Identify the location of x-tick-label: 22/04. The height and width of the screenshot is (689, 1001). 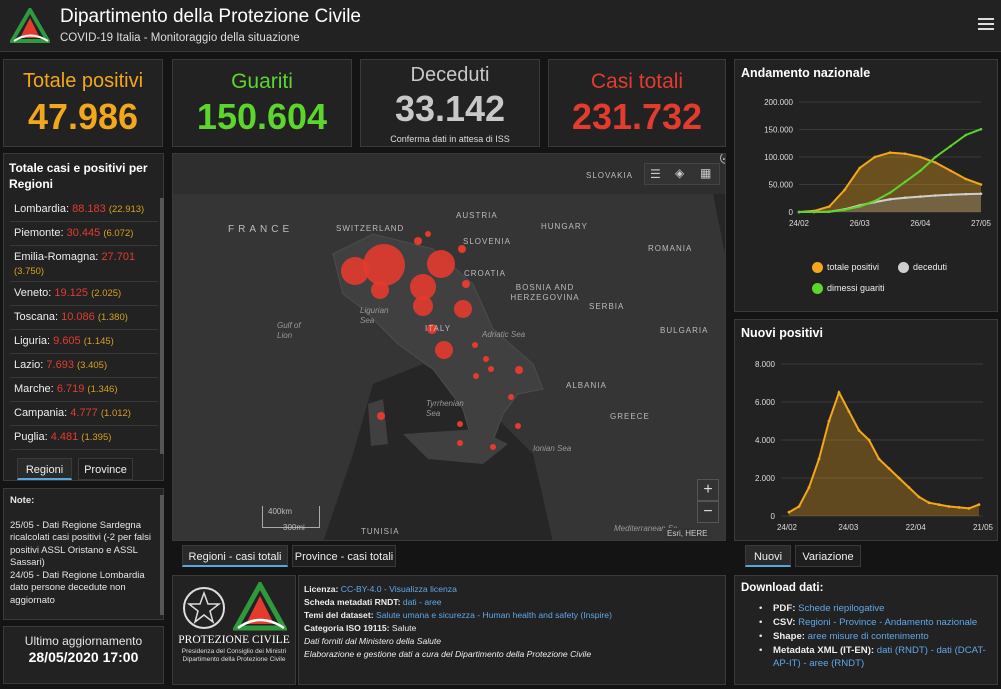
(916, 527).